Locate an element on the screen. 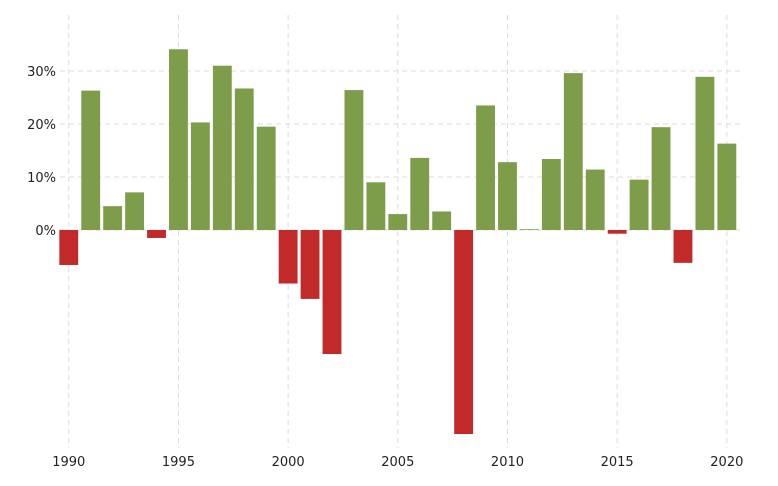 The image size is (778, 486). bar-2014 is located at coordinates (595, 199).